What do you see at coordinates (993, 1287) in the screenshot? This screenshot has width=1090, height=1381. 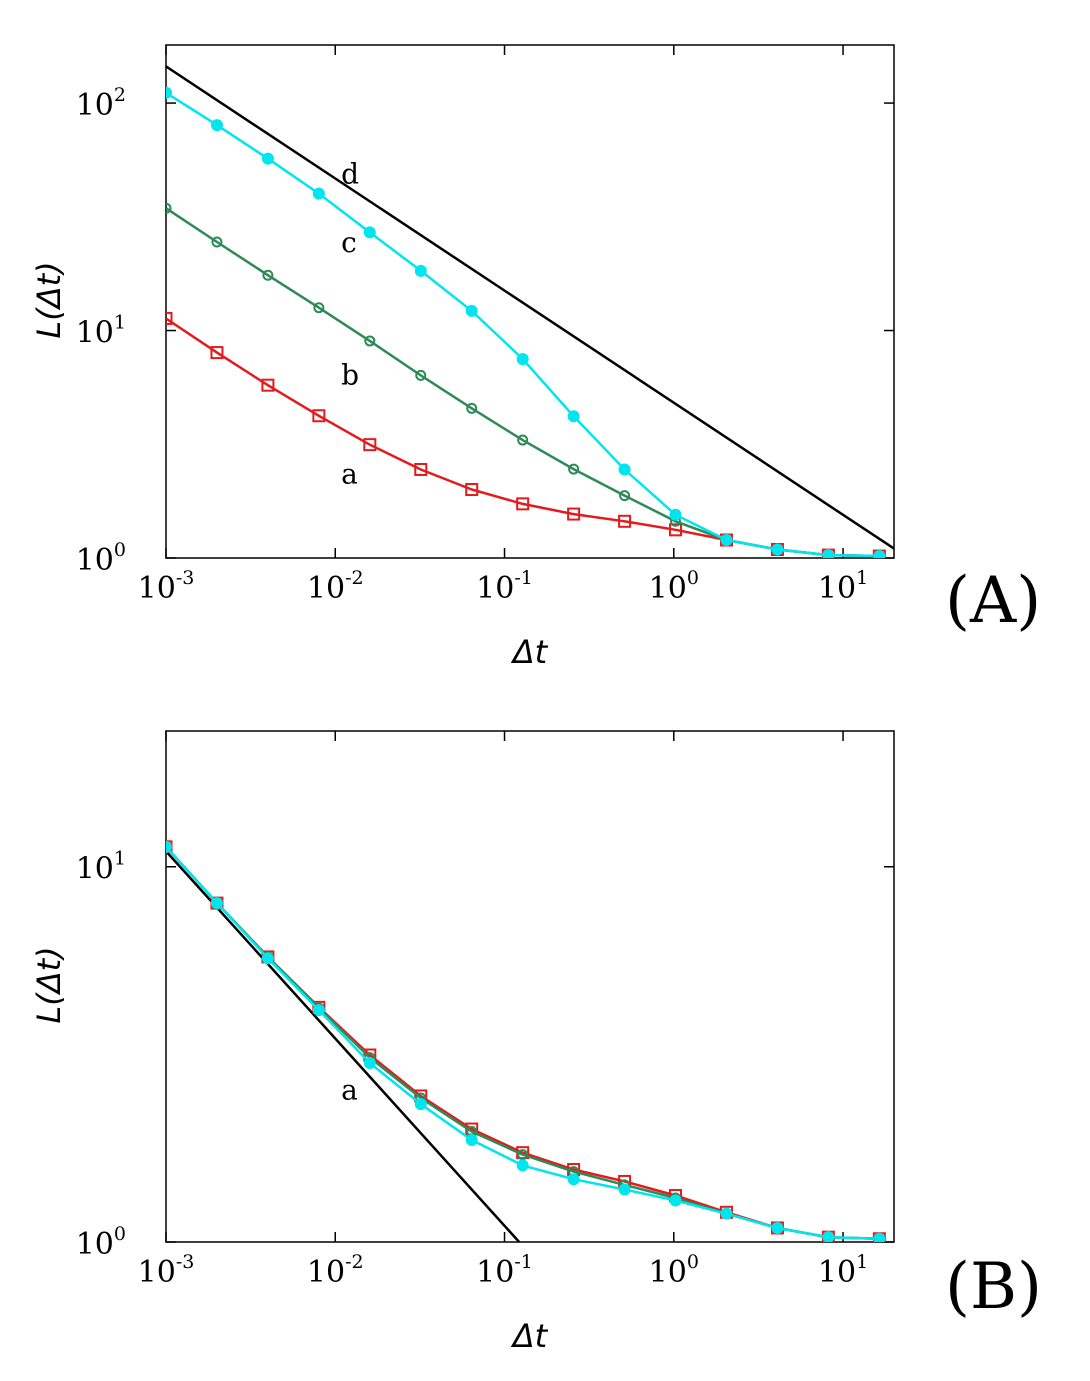 I see `panel-label: (B)` at bounding box center [993, 1287].